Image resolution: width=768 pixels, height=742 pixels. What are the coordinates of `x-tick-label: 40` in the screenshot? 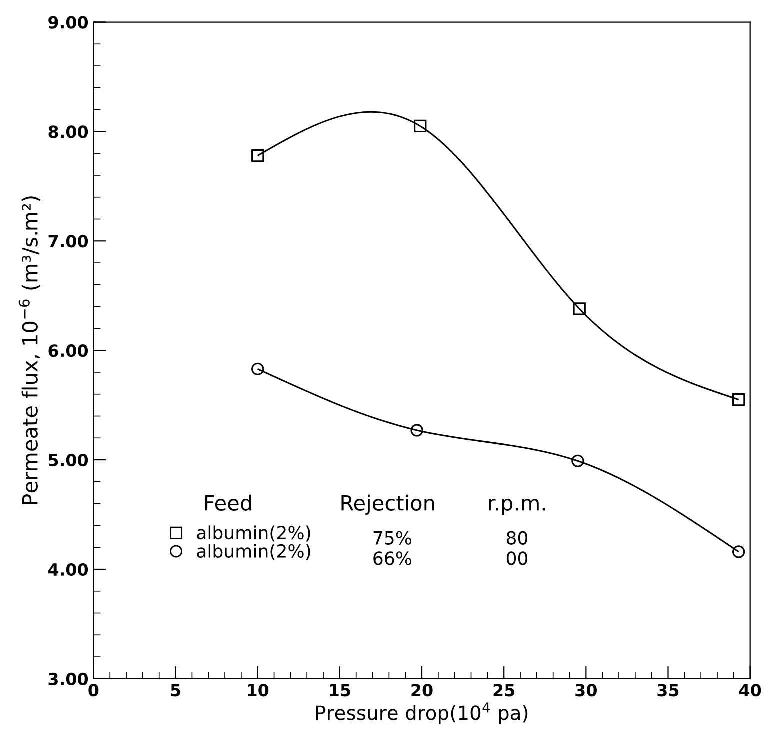 It's located at (750, 690).